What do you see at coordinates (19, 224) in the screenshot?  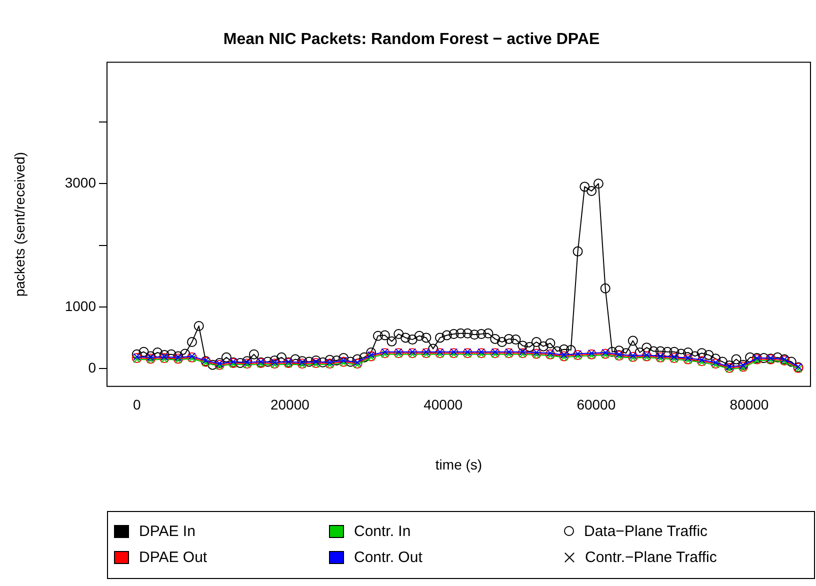 I see `y-axis-title: packets (sent/received)` at bounding box center [19, 224].